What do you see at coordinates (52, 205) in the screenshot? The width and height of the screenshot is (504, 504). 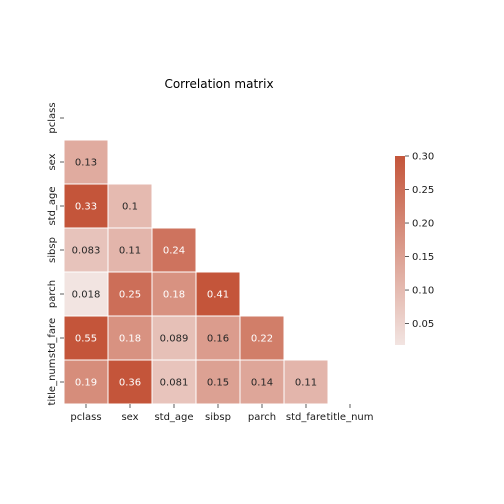 I see `y-tick-label-std_age: std_age` at bounding box center [52, 205].